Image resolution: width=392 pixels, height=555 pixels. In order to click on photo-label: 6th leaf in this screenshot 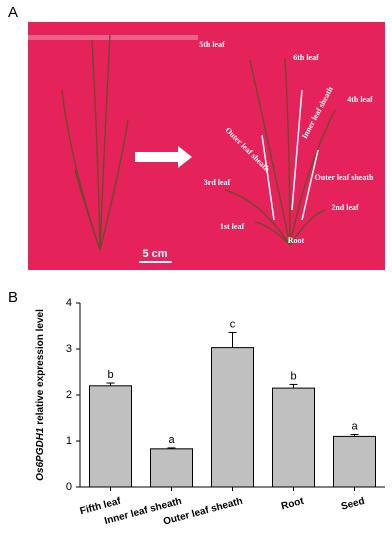, I will do `click(306, 57)`.